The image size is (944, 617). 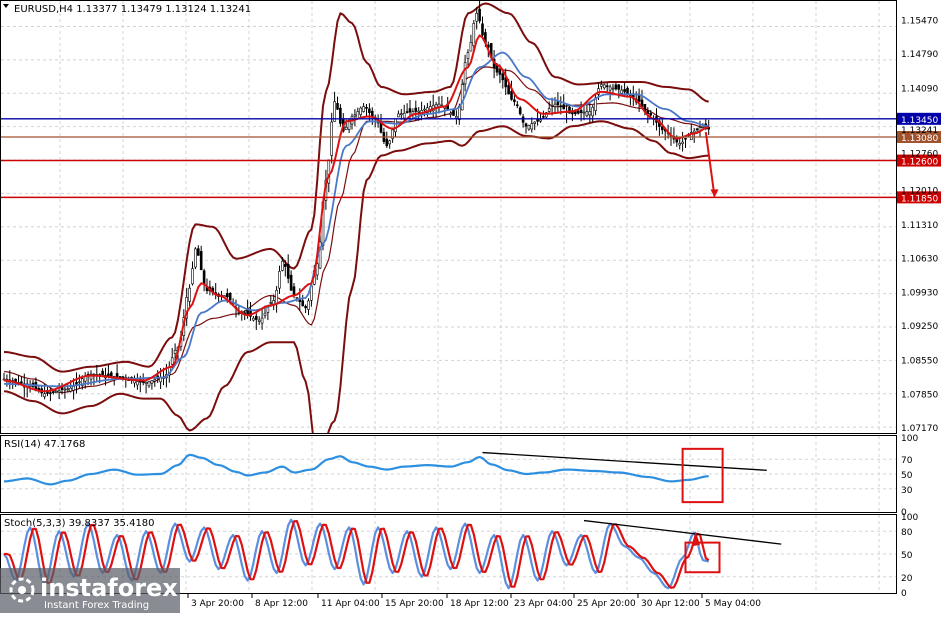 What do you see at coordinates (682, 532) in the screenshot?
I see `stoch-trendline` at bounding box center [682, 532].